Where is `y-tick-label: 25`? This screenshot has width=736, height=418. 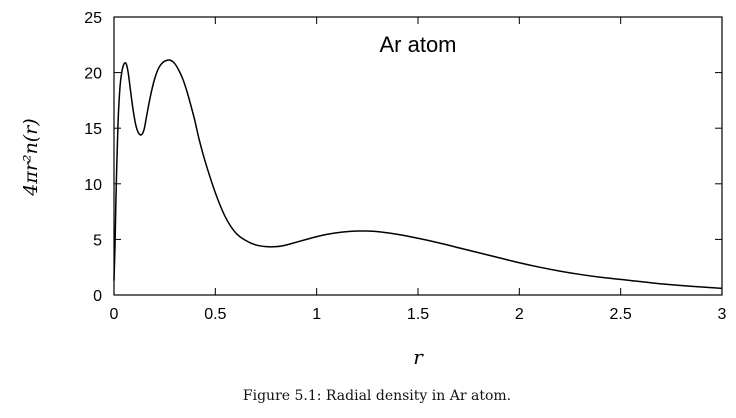 y-tick-label: 25 is located at coordinates (93, 18).